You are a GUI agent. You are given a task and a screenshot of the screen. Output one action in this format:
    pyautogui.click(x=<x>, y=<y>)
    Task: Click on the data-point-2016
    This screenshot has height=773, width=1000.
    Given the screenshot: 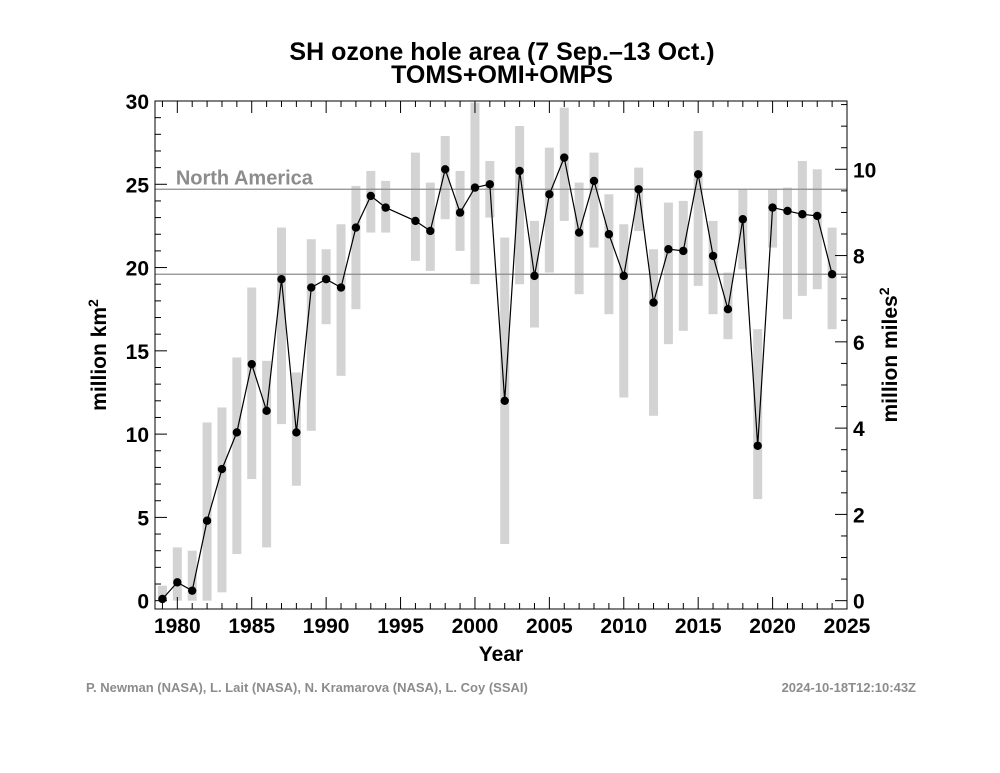 What is the action you would take?
    pyautogui.click(x=713, y=256)
    